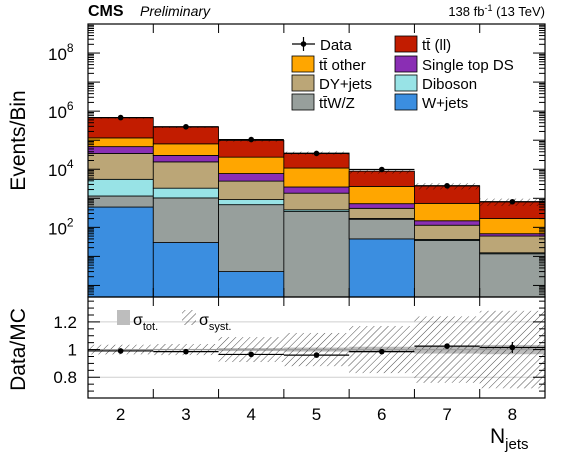 This screenshot has height=459, width=580. I want to click on legend-label: tt̄ (ll), so click(436, 45).